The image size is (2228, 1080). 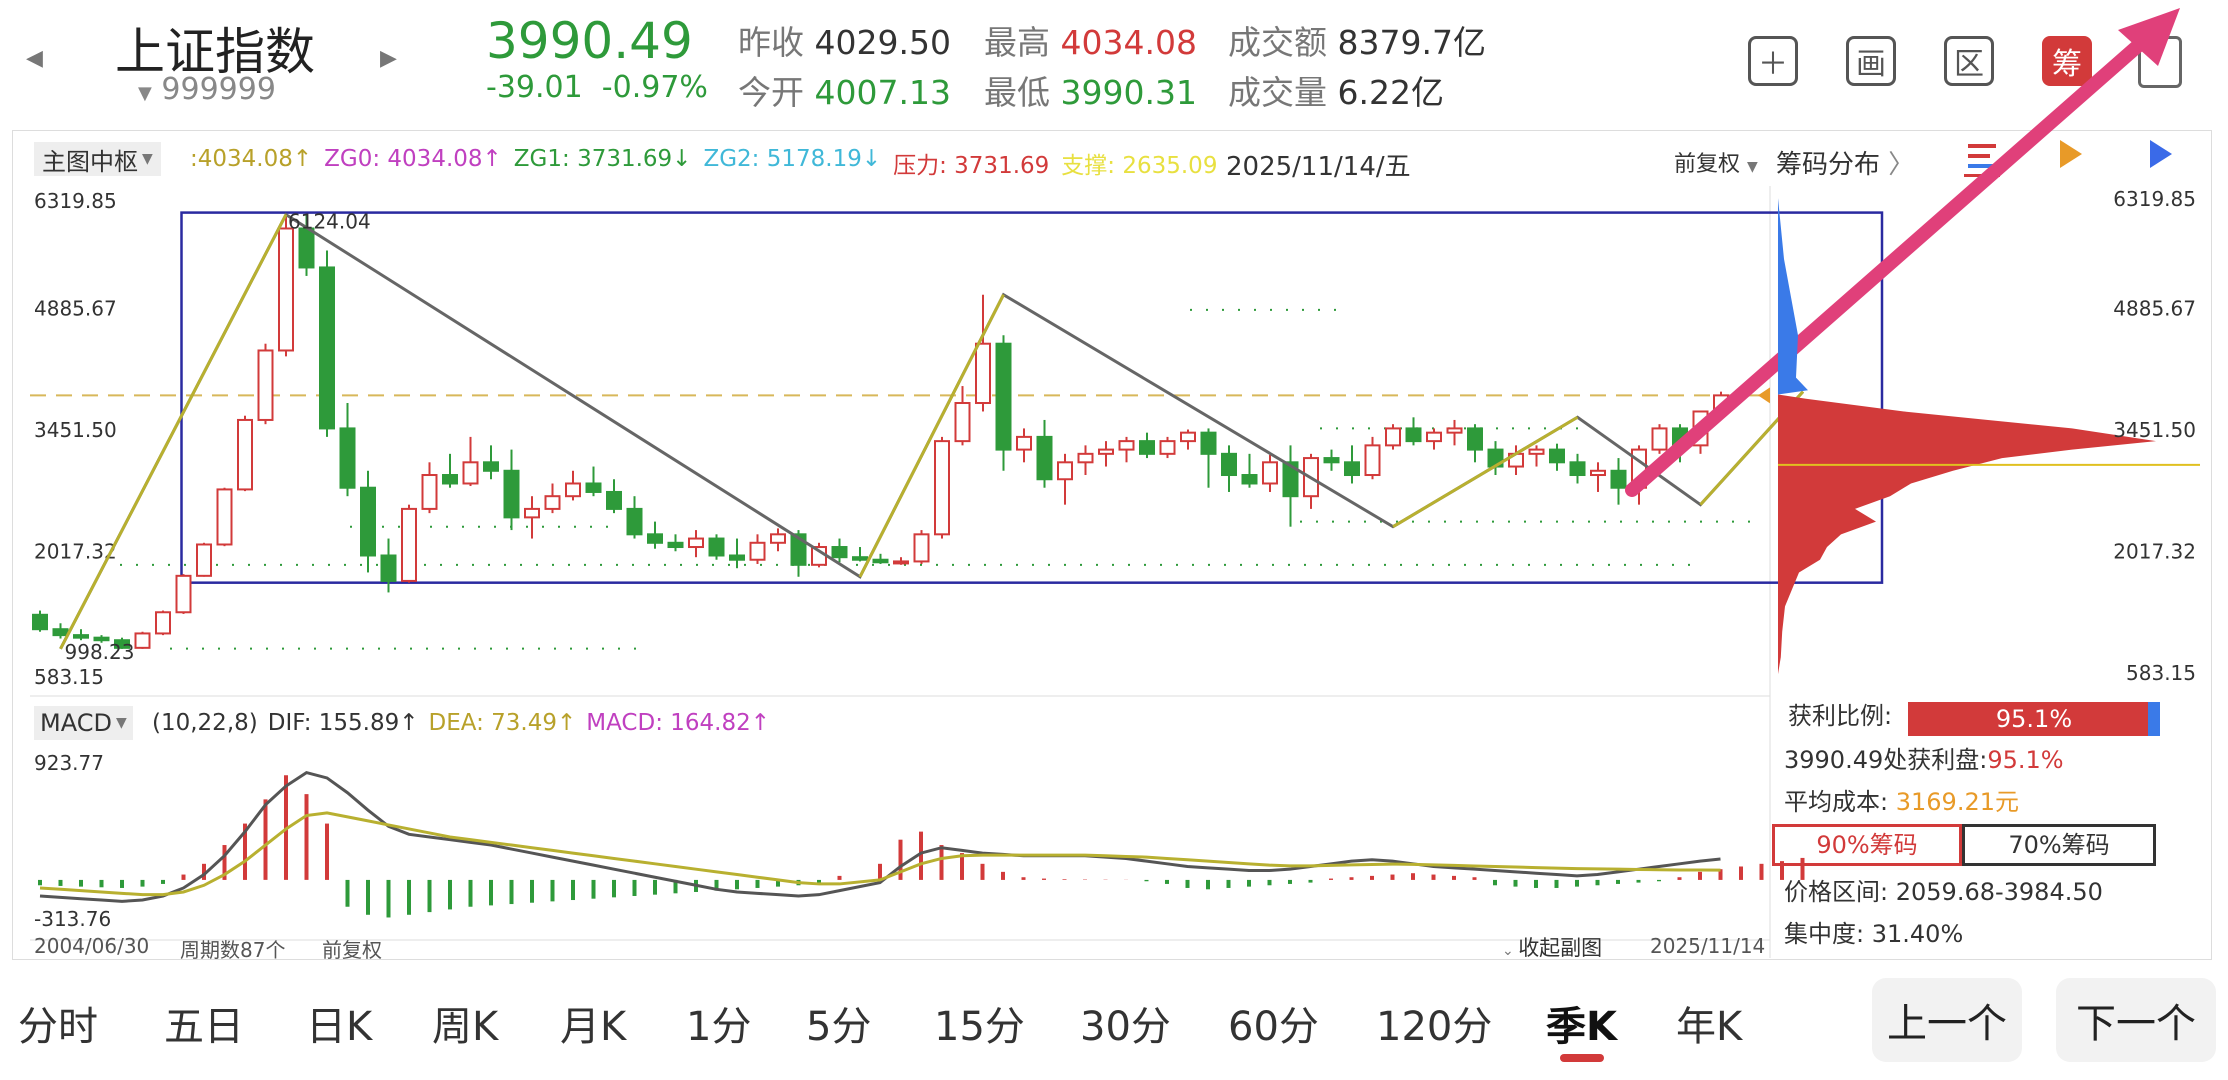 What do you see at coordinates (1867, 845) in the screenshot?
I see `chip-90-button: 90%筹码` at bounding box center [1867, 845].